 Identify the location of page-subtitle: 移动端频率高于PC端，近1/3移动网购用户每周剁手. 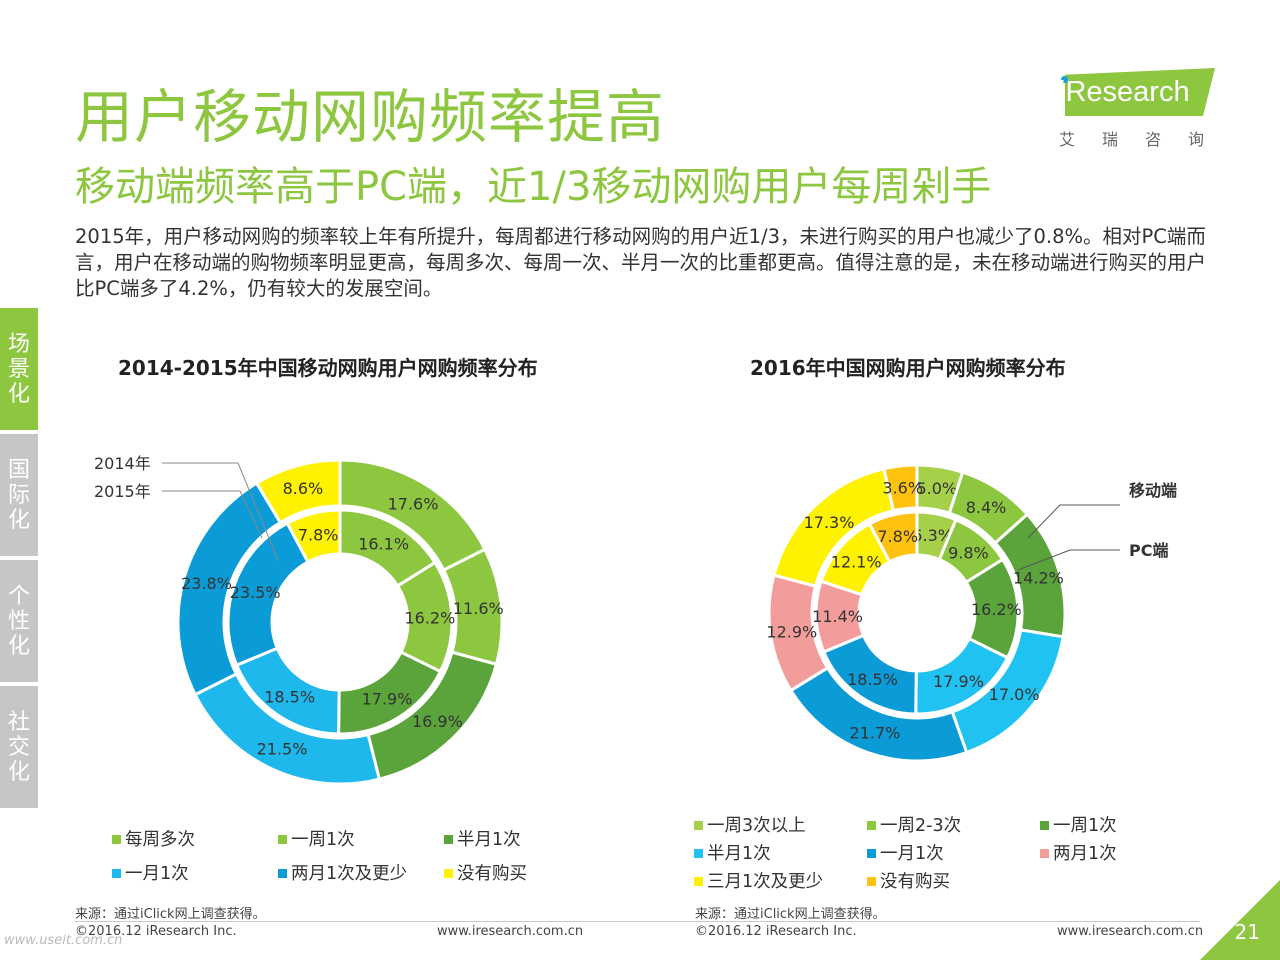
(533, 187).